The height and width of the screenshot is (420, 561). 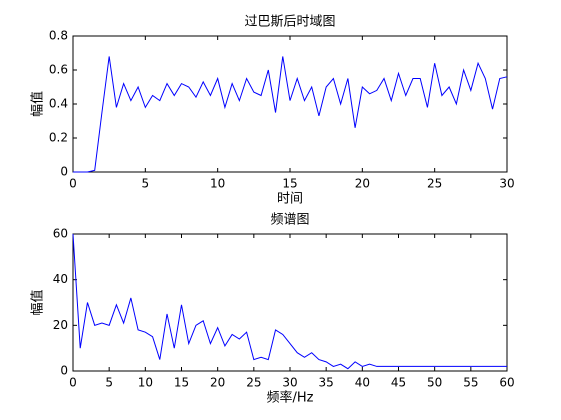 What do you see at coordinates (290, 199) in the screenshot?
I see `x-axis-label: 时间` at bounding box center [290, 199].